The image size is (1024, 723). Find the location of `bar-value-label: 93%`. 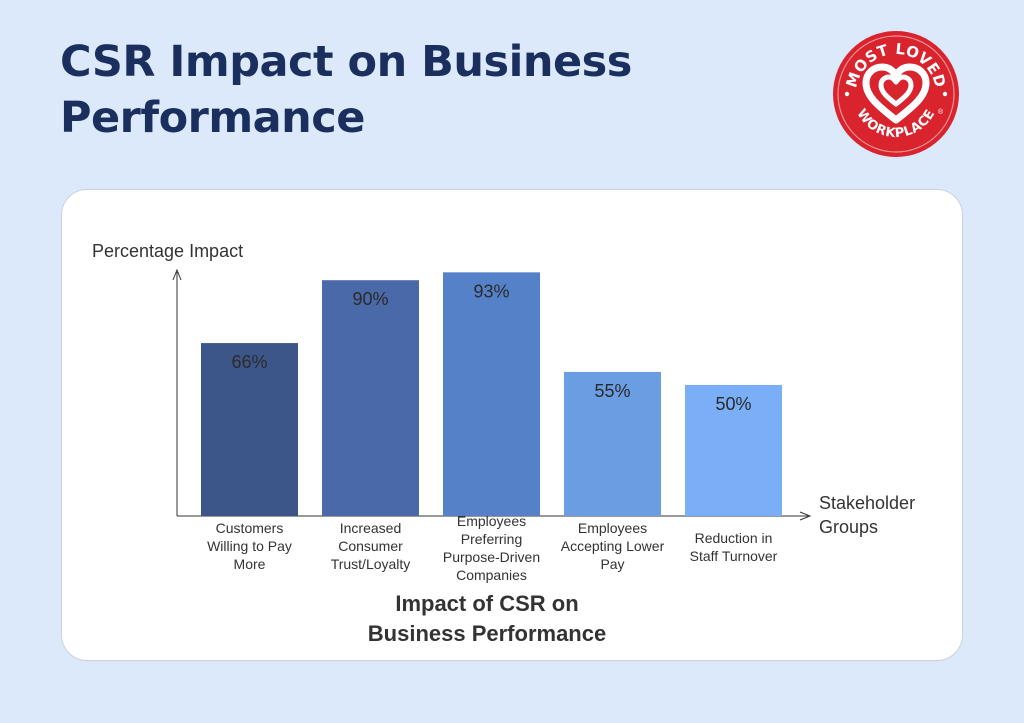

bar-value-label: 93% is located at coordinates (491, 291).